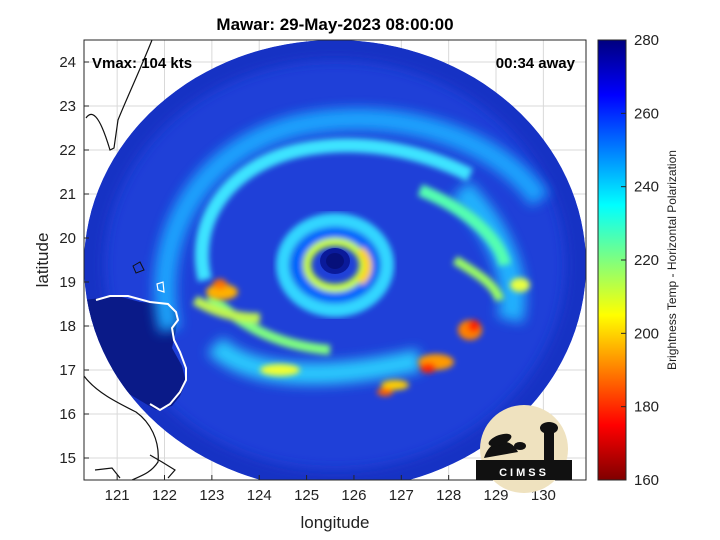  Describe the element at coordinates (67, 150) in the screenshot. I see `y-tick-label: 22` at that location.